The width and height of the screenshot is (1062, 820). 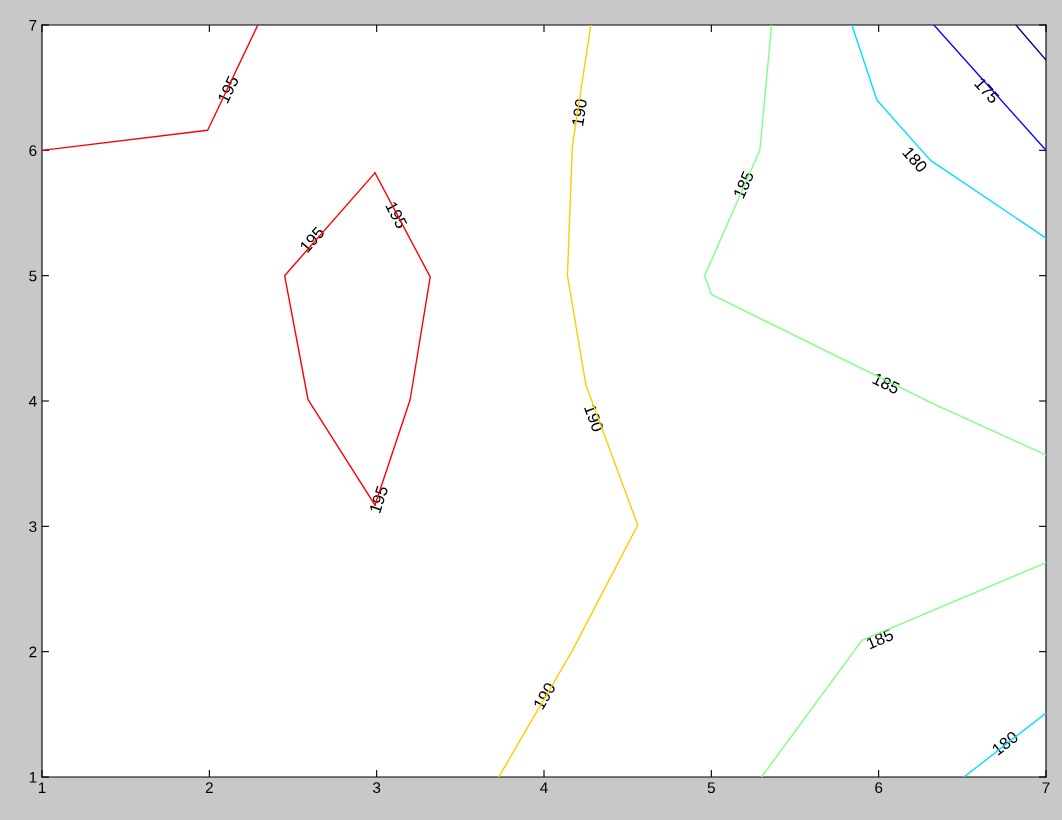 What do you see at coordinates (209, 787) in the screenshot?
I see `x-tick-label: 2` at bounding box center [209, 787].